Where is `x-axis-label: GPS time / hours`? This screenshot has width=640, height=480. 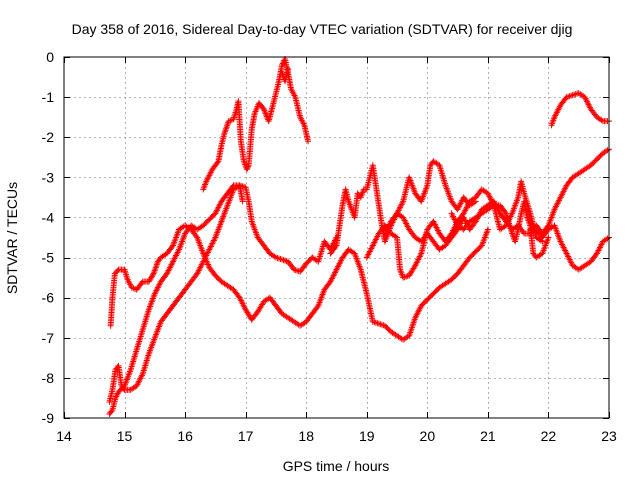
x-axis-label: GPS time / hours is located at coordinates (336, 466).